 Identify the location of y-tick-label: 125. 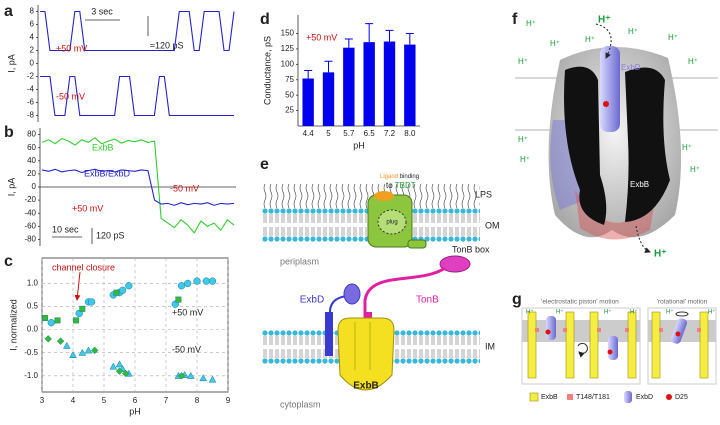
(288, 48).